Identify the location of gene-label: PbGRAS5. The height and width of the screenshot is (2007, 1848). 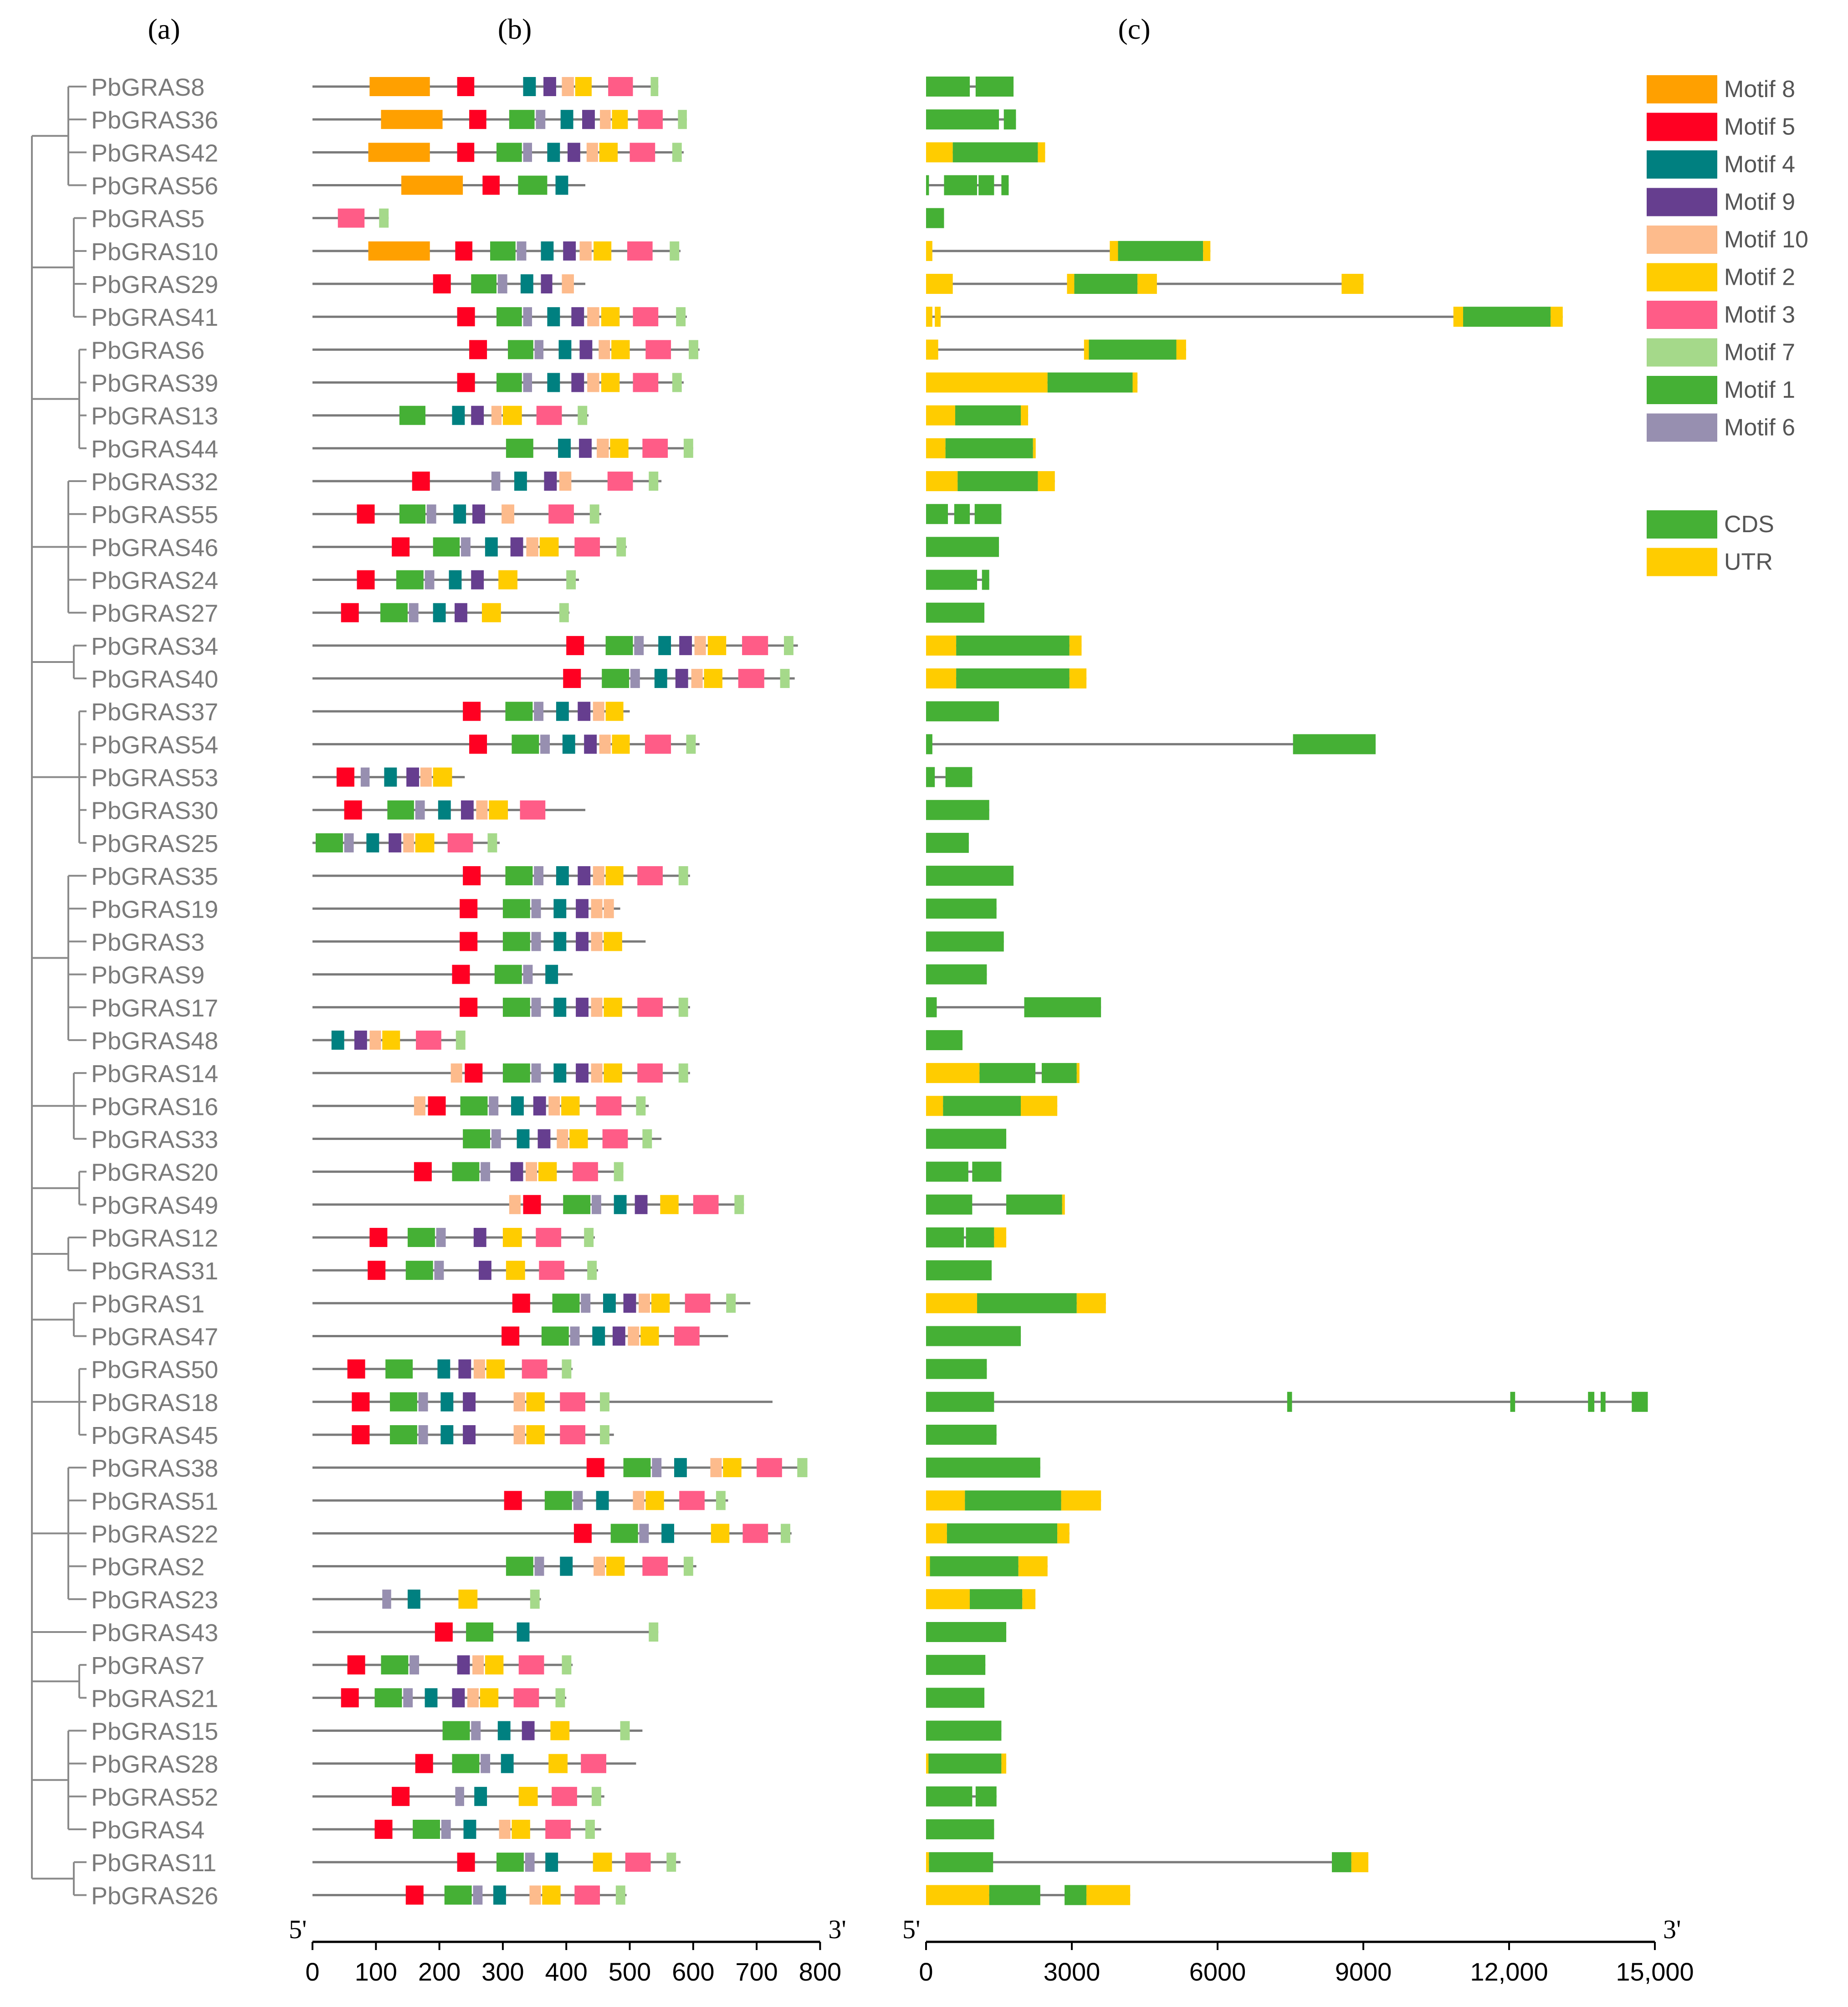
(148, 219).